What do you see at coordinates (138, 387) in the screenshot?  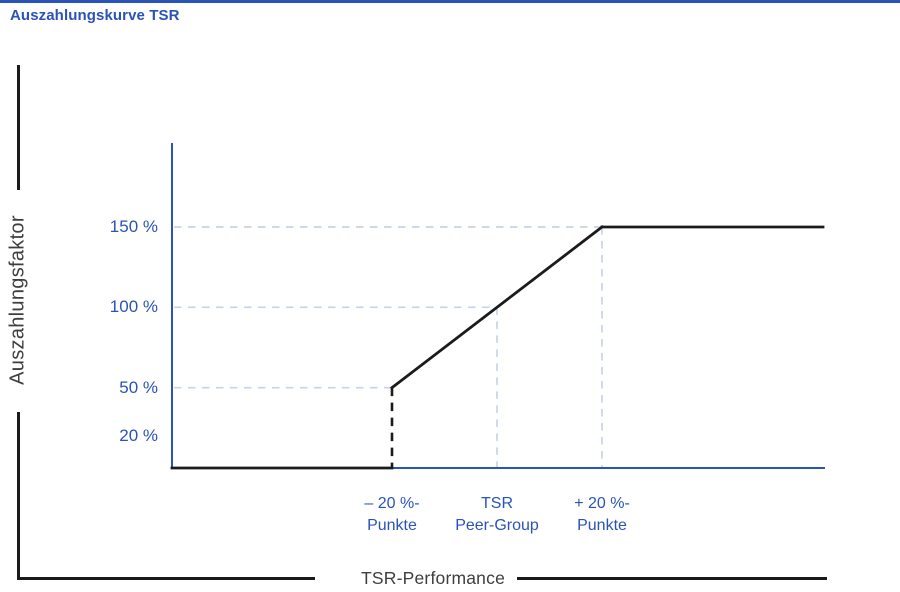 I see `y-tick-50: 50 %` at bounding box center [138, 387].